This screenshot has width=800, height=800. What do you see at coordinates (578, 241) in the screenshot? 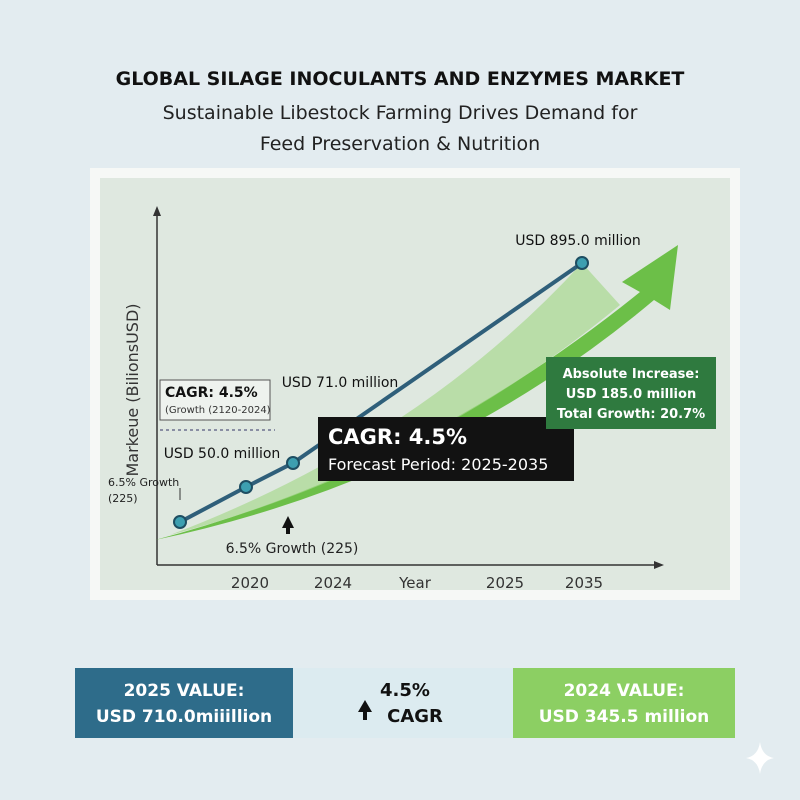
I see `annotation: USD 895.0 million` at bounding box center [578, 241].